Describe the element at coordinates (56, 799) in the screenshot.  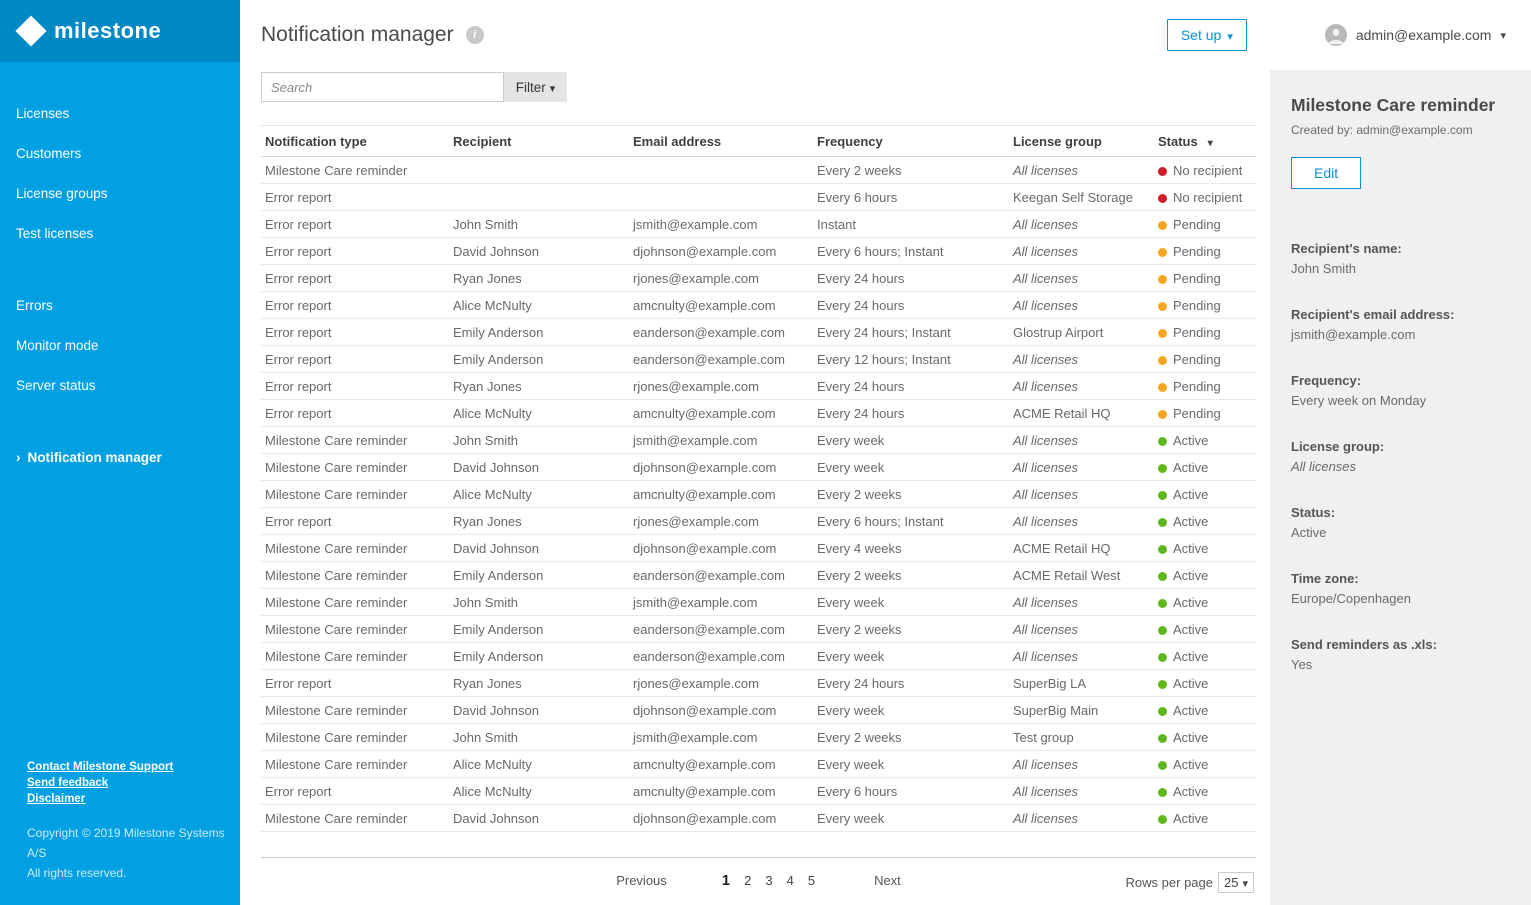
I see `footer-link-disclaimer: Disclaimer` at that location.